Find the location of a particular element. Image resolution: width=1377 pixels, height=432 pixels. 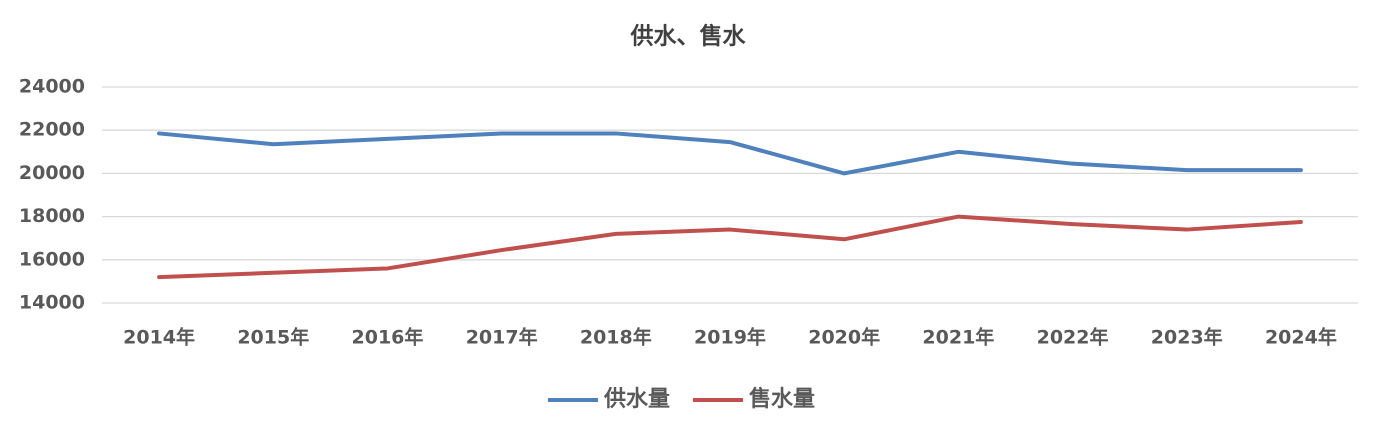

x-tick-label: 2022年 is located at coordinates (1073, 337).